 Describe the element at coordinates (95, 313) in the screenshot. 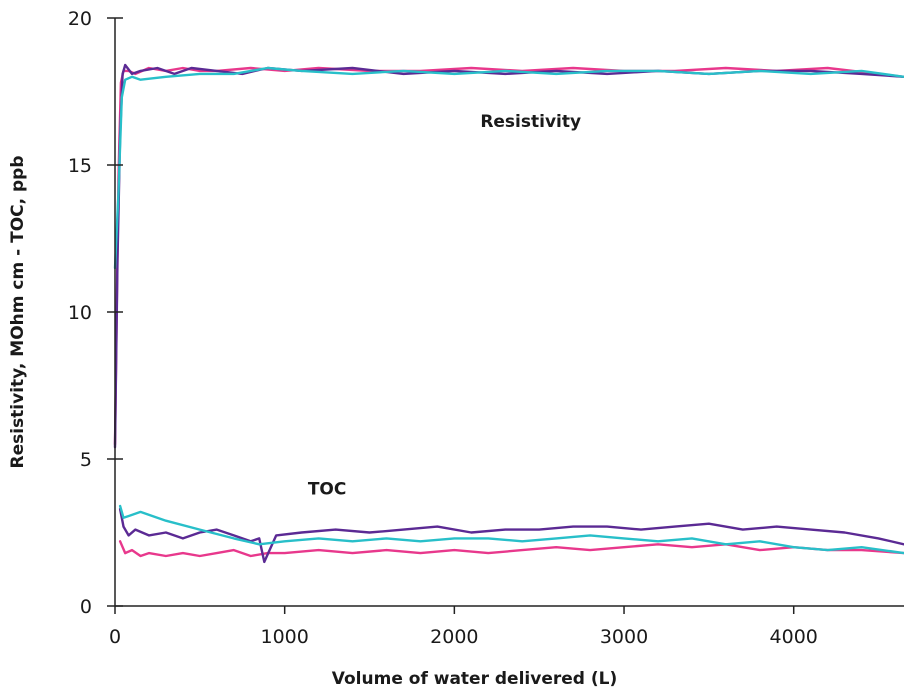

I see `y-axis-ticks: 0 5 10 15 20` at that location.